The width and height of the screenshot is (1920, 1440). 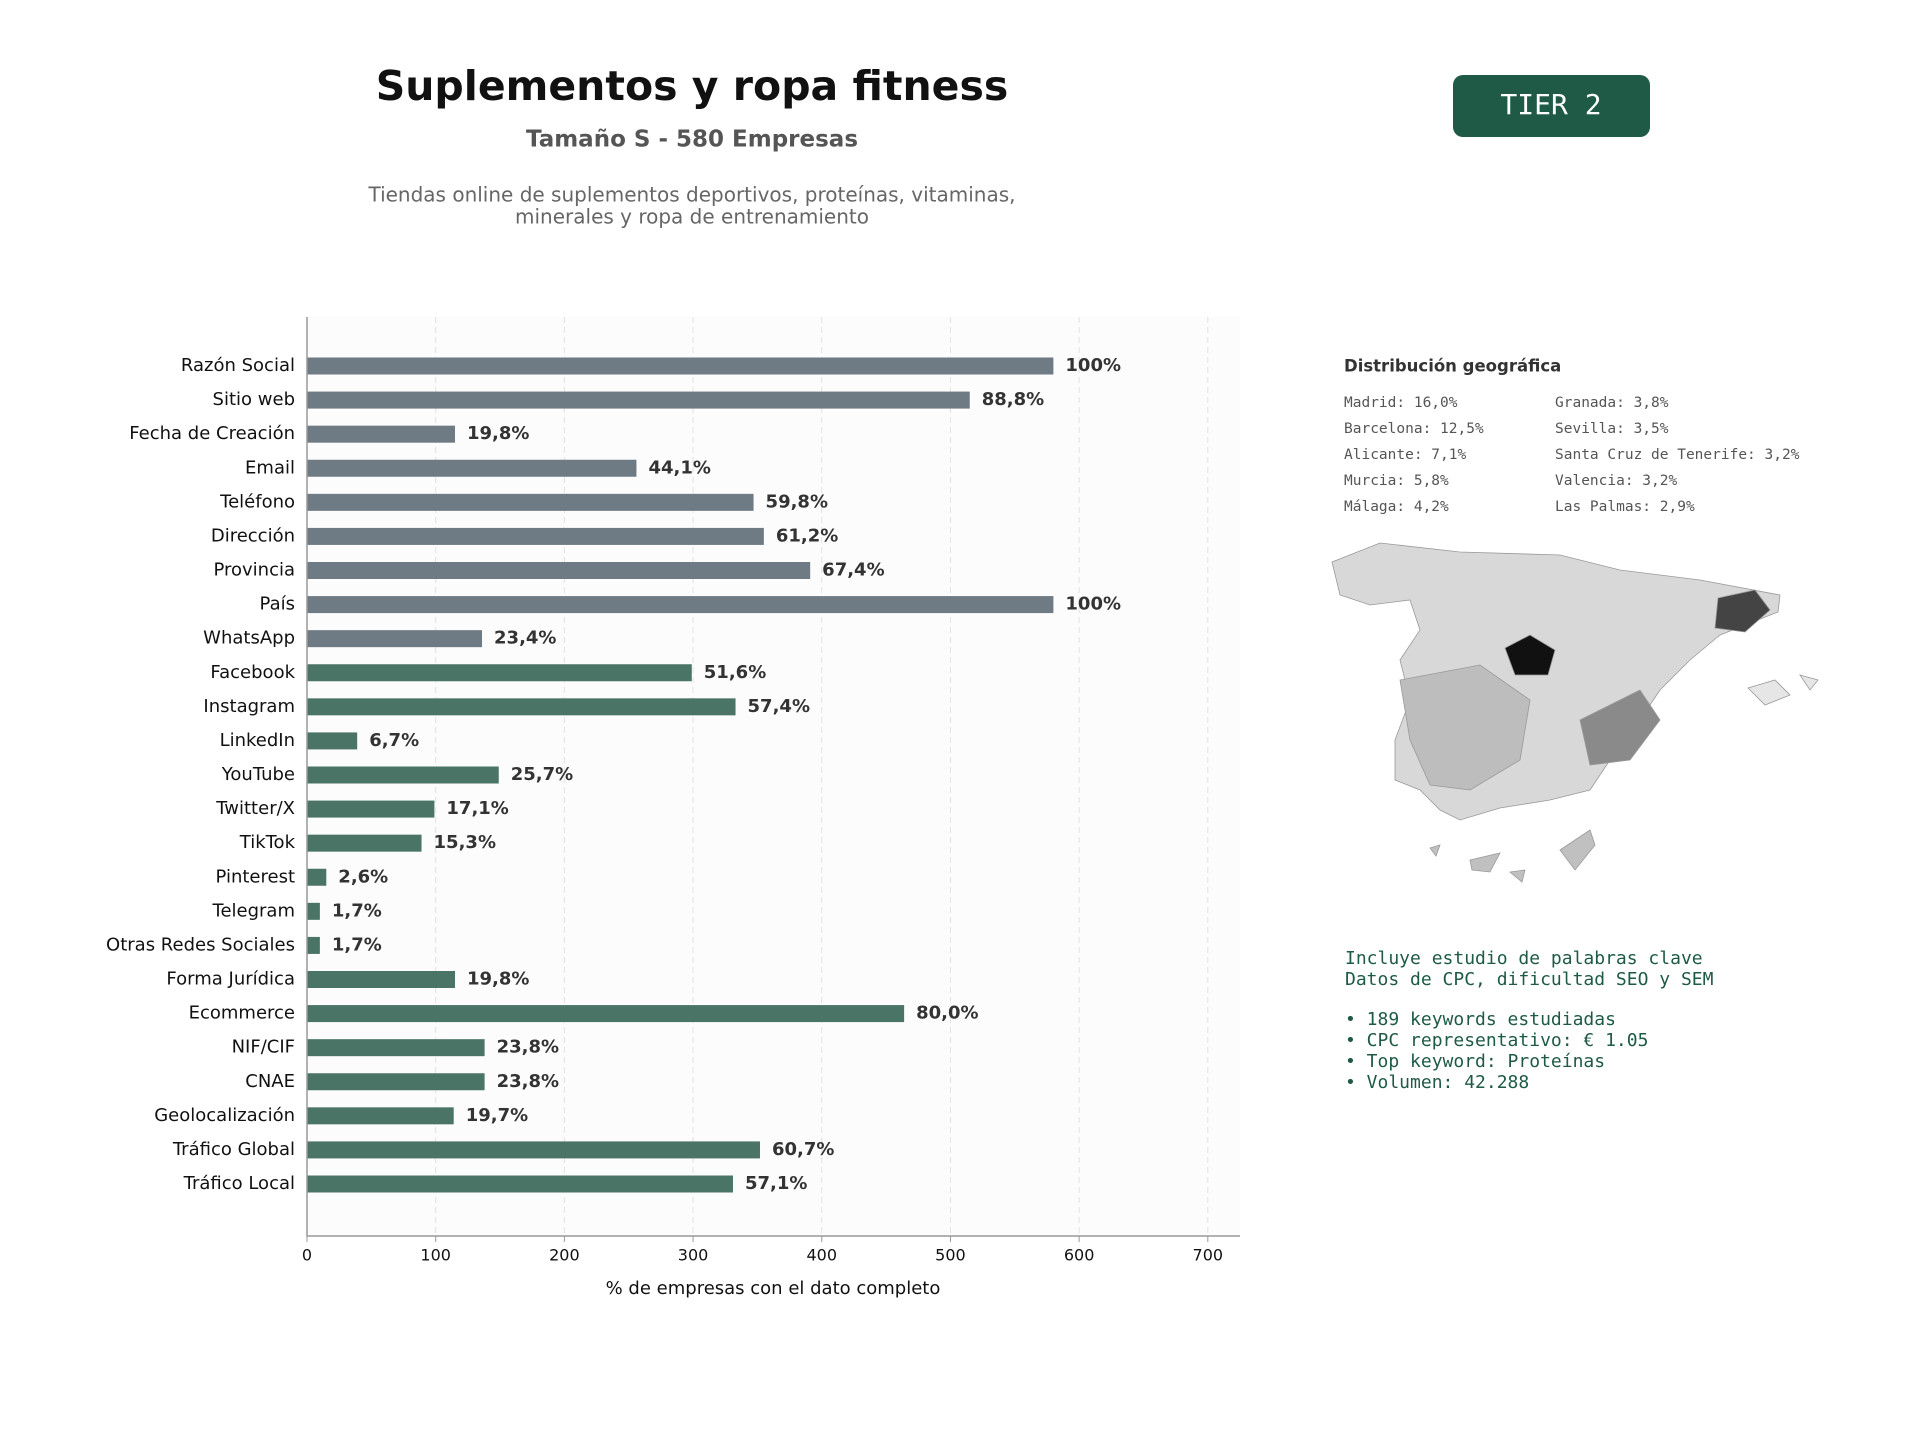 I want to click on y-tick-label: Tráfico Local, so click(x=239, y=1183).